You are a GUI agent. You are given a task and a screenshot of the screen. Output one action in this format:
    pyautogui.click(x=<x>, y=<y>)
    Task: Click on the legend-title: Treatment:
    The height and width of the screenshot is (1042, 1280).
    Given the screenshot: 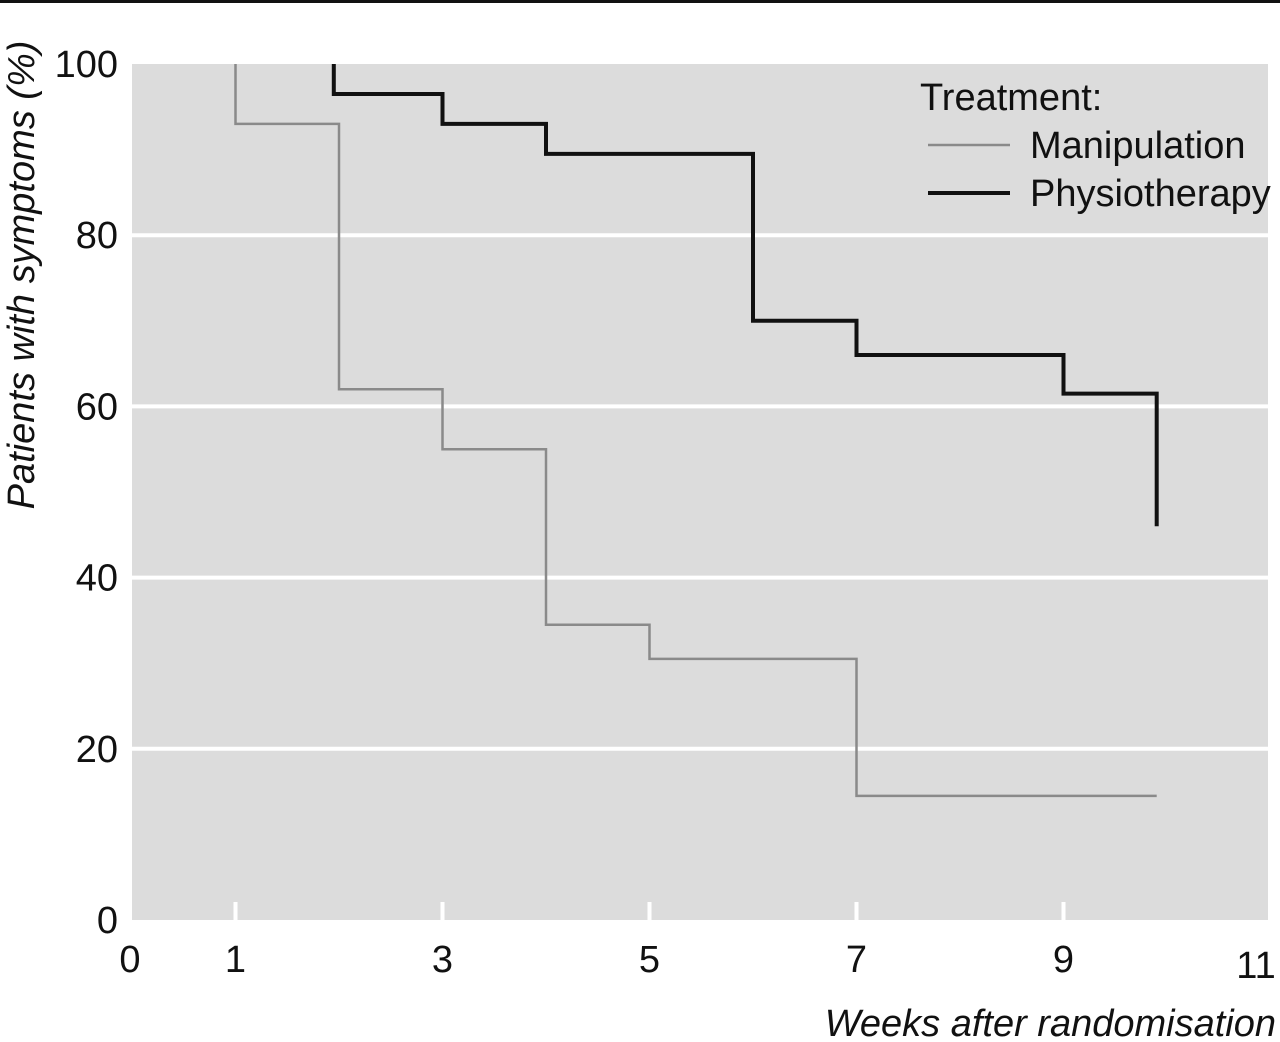 What is the action you would take?
    pyautogui.click(x=1011, y=98)
    